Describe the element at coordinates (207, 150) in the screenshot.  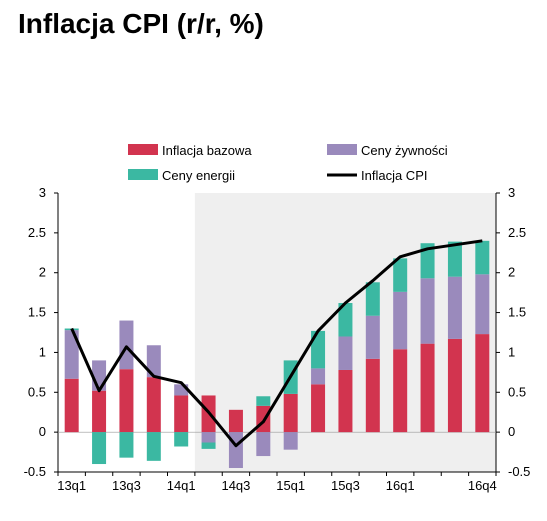
I see `legend-label: Inflacja bazowa` at that location.